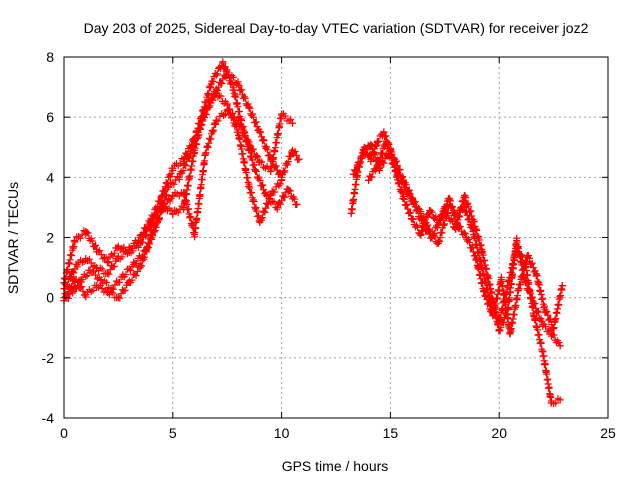 This screenshot has height=480, width=640. Describe the element at coordinates (50, 298) in the screenshot. I see `y-tick-label: 0` at that location.